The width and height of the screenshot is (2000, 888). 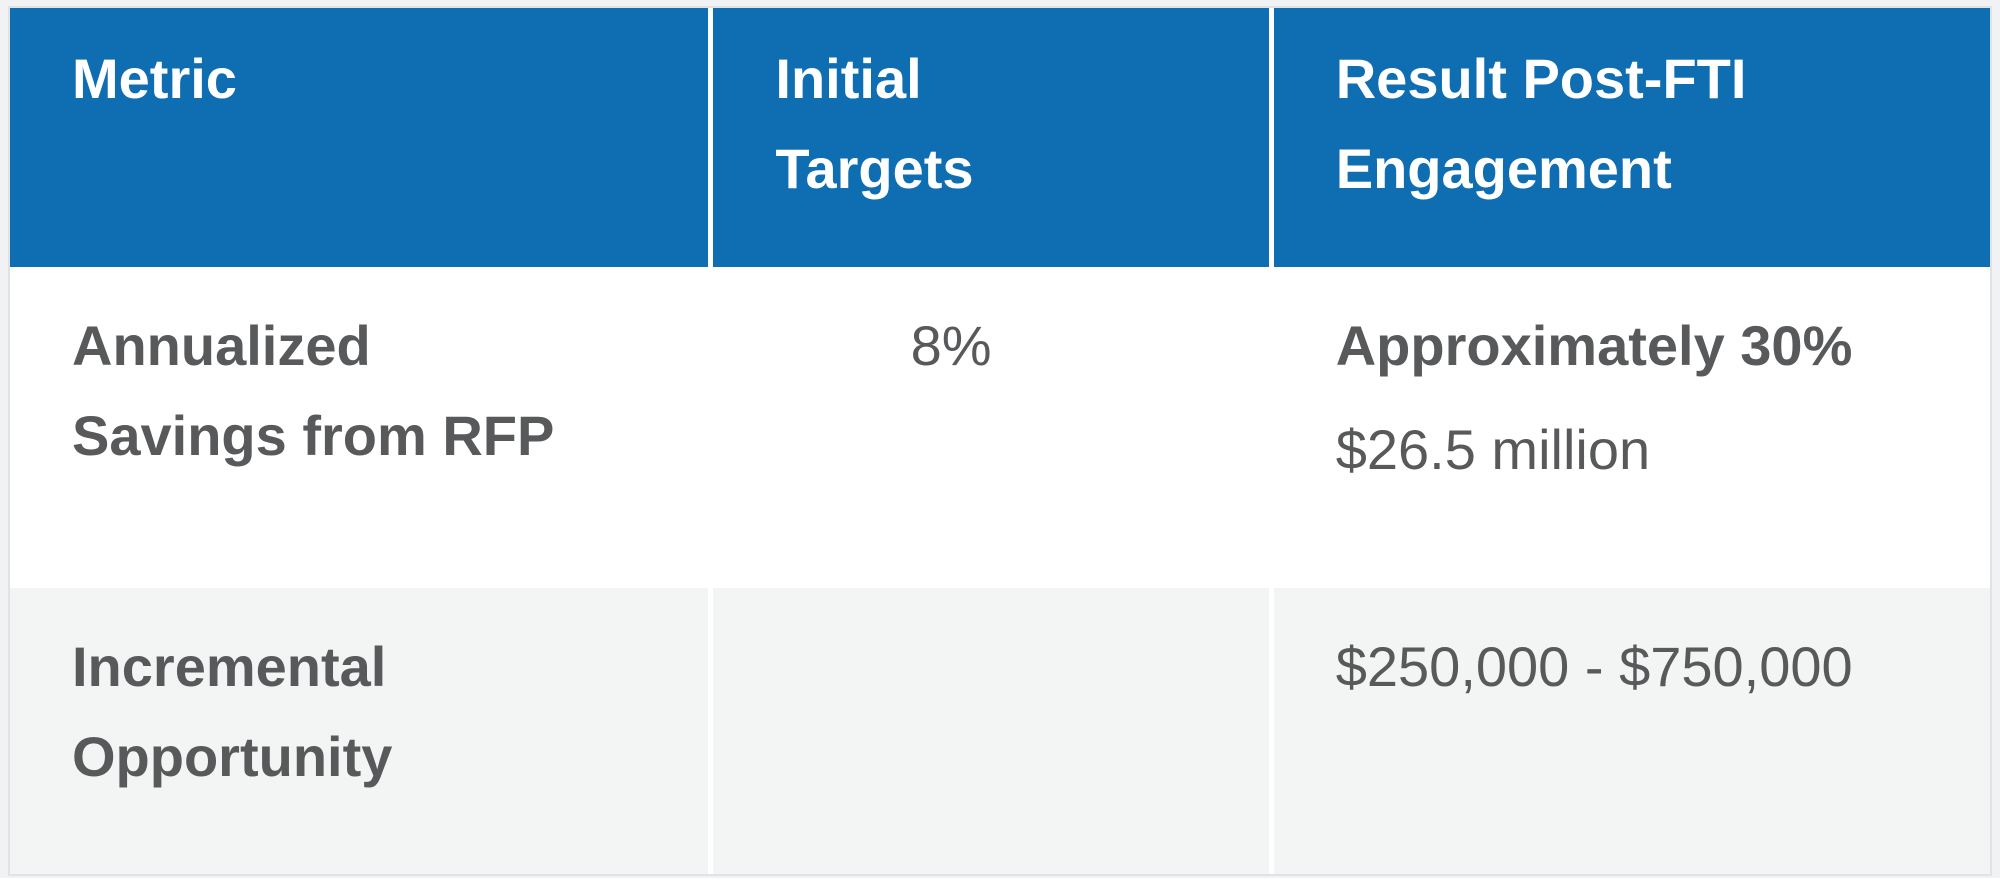 I want to click on cell-initial-target-value: 8%, so click(x=992, y=427).